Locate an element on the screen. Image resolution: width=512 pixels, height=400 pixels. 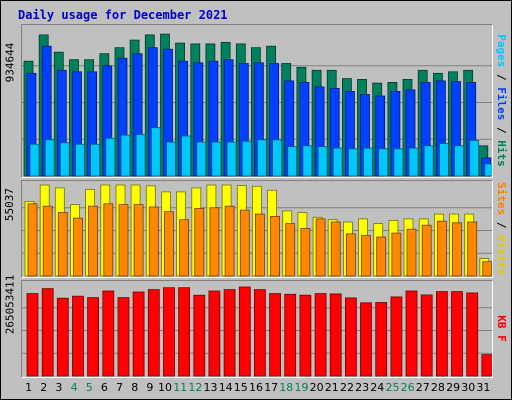
x-tick-label-day-9: 9 is located at coordinates (150, 387).